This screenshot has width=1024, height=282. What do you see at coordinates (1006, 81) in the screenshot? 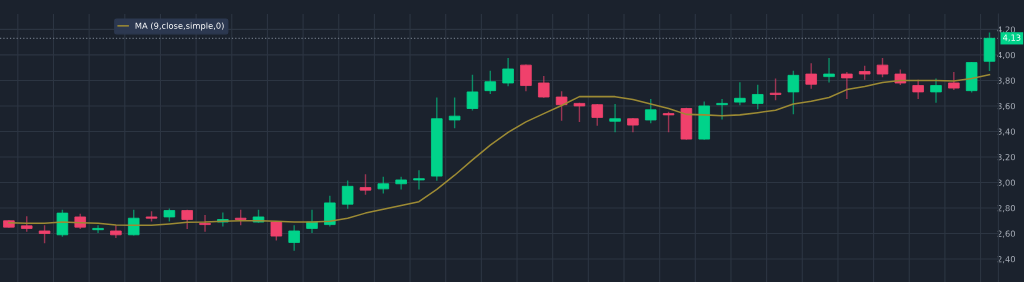
I see `y-tick-label: 3,80` at bounding box center [1006, 81].